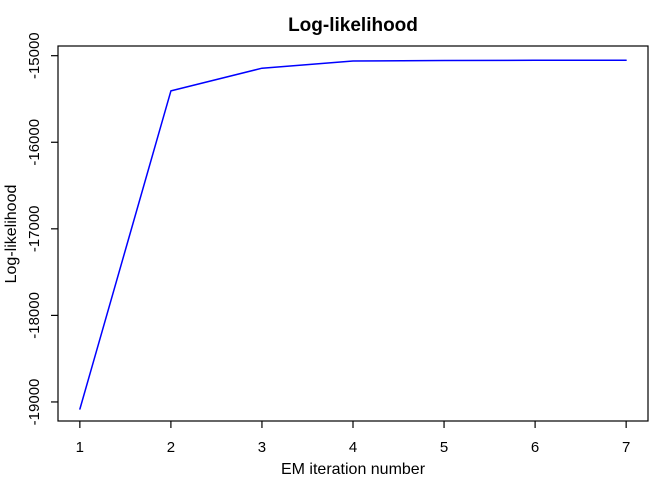  What do you see at coordinates (535, 447) in the screenshot?
I see `x-axis-tick-label: 6` at bounding box center [535, 447].